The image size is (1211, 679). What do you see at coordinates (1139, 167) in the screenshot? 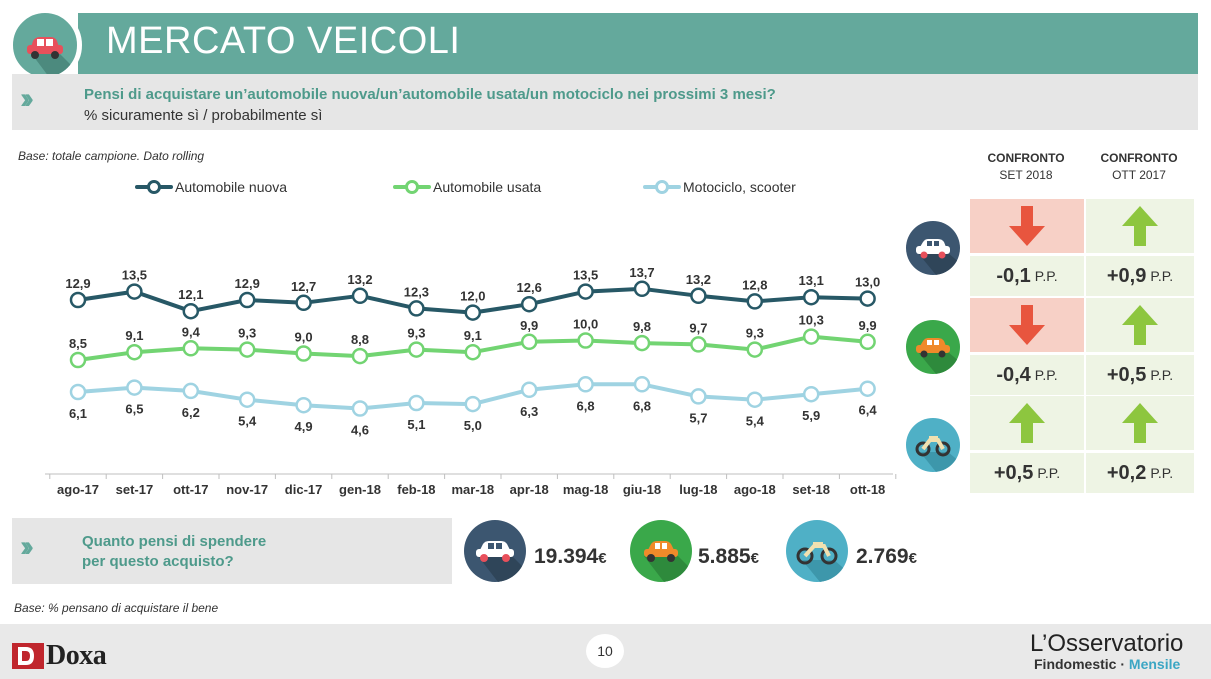
I see `comparison-header-ott2017: CONFRONTO OTT 2017` at bounding box center [1139, 167].